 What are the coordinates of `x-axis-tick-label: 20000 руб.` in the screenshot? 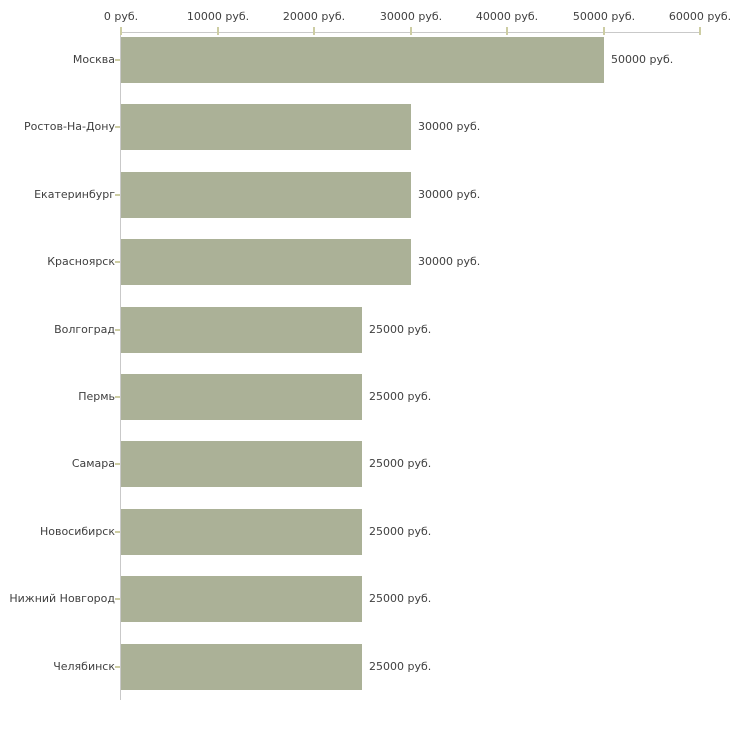 It's located at (314, 16).